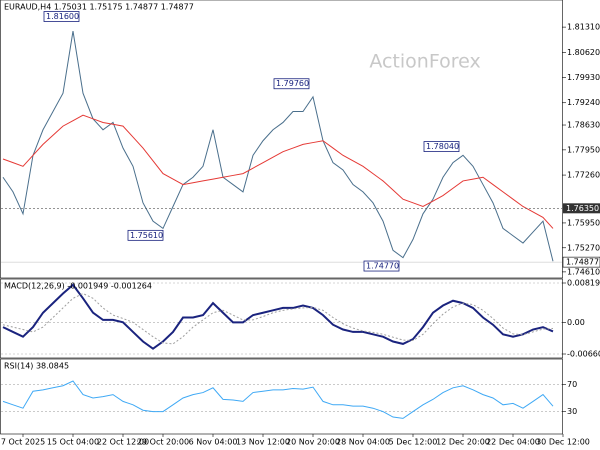 This screenshot has height=450, width=600. I want to click on y-tick-label: 30, so click(572, 411).